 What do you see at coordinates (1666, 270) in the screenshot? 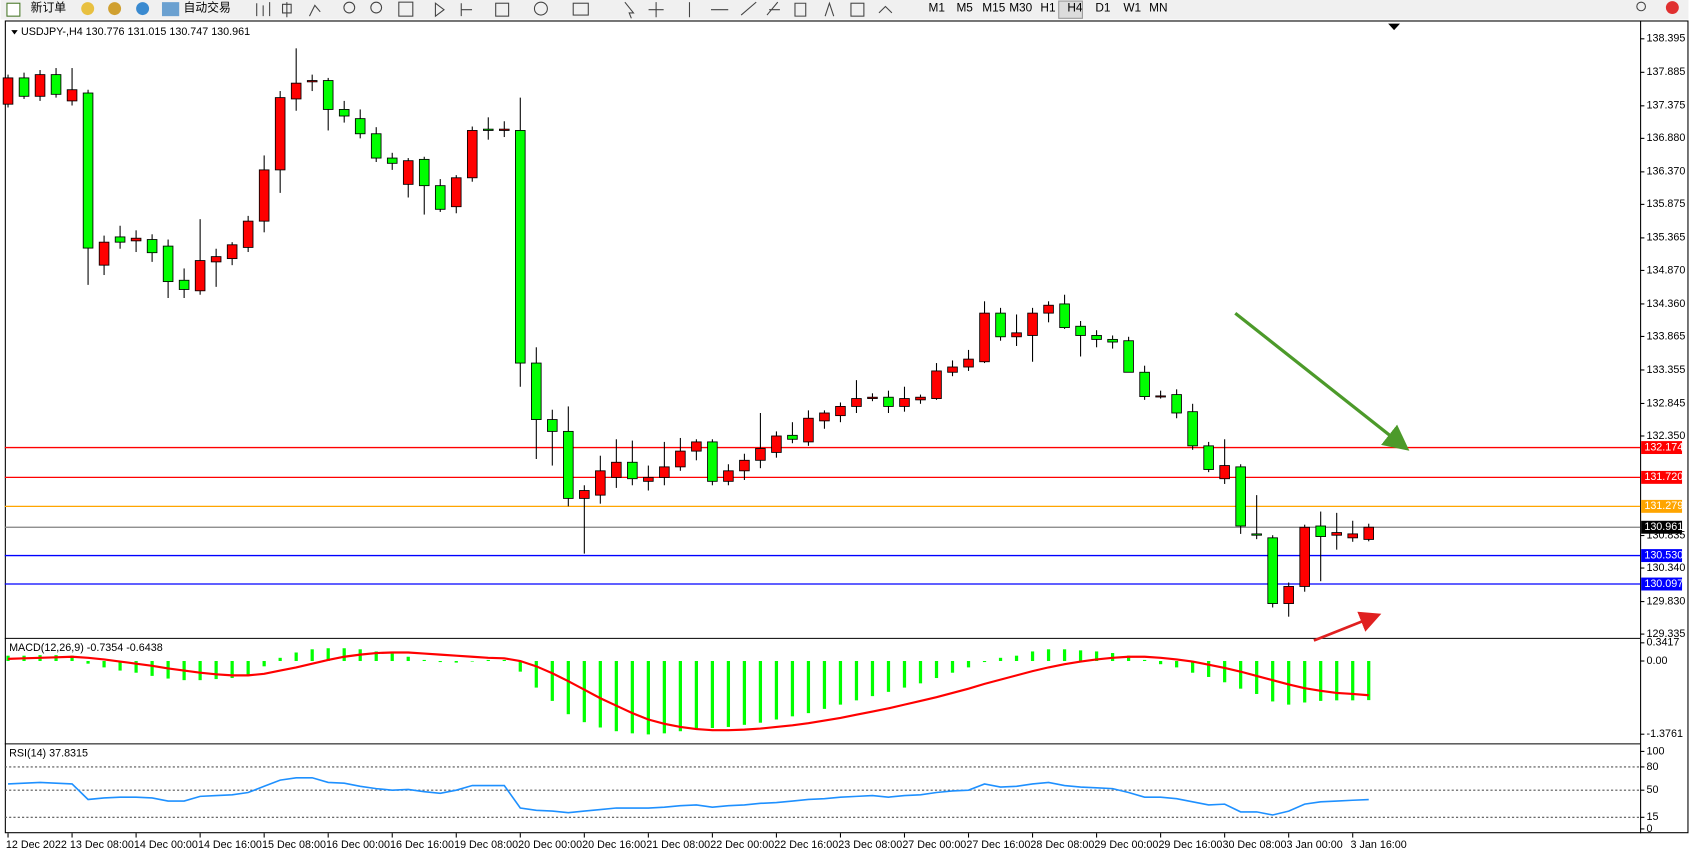
I see `y-tick-label: 134.870` at bounding box center [1666, 270].